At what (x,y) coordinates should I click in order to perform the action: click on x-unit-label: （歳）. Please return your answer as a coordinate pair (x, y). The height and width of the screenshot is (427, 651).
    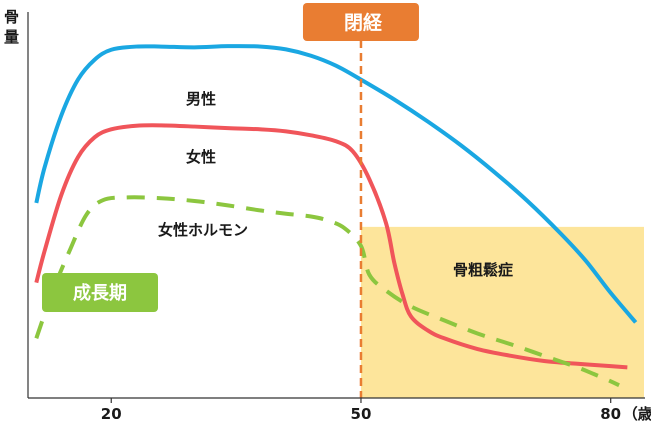
    Looking at the image, I should click on (637, 414).